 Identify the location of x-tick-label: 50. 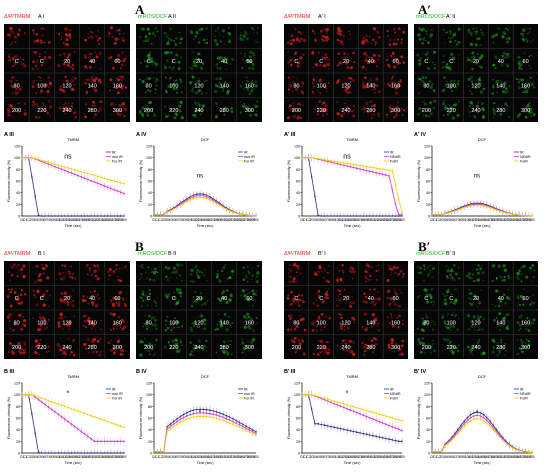
(174, 457).